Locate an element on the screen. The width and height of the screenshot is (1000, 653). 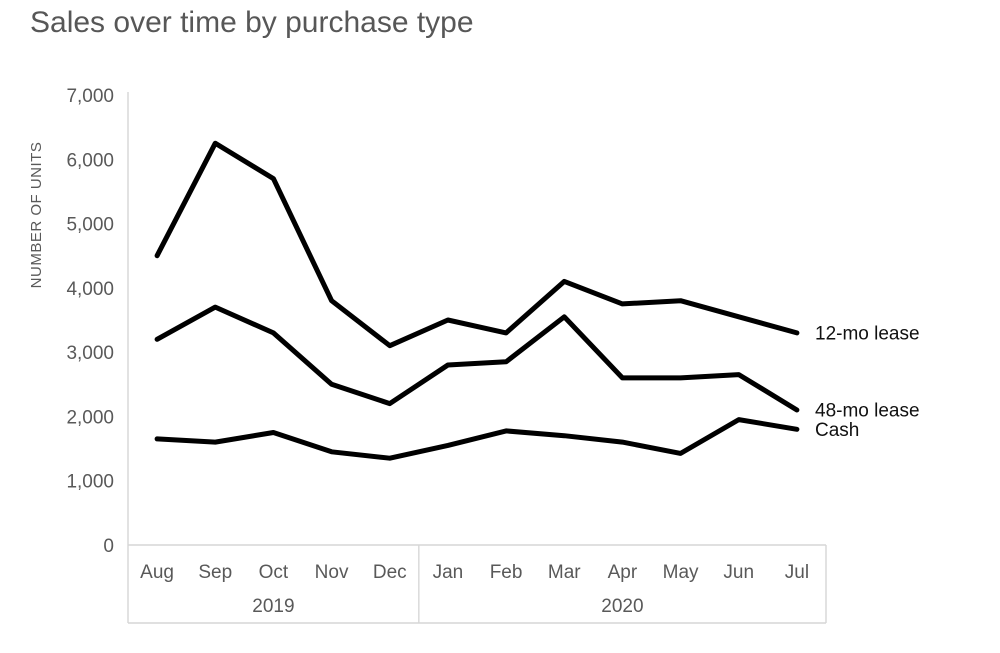
y-tick-label: 5,000 is located at coordinates (90, 225).